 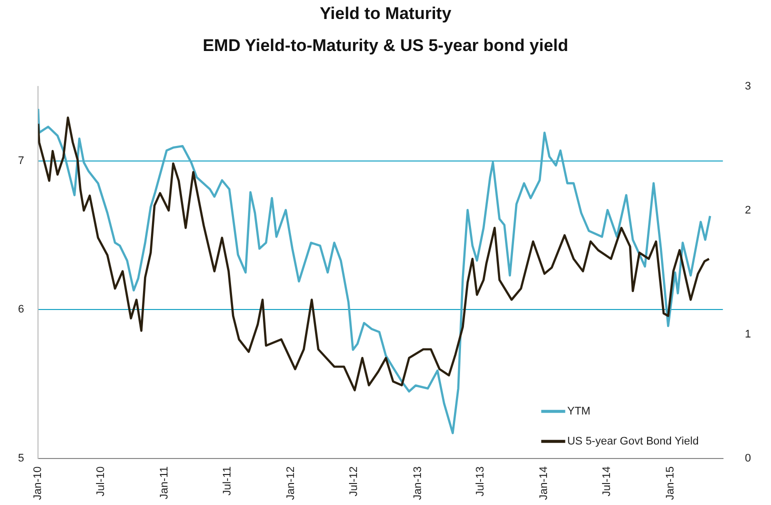 I want to click on legend-label: YTM, so click(x=578, y=411).